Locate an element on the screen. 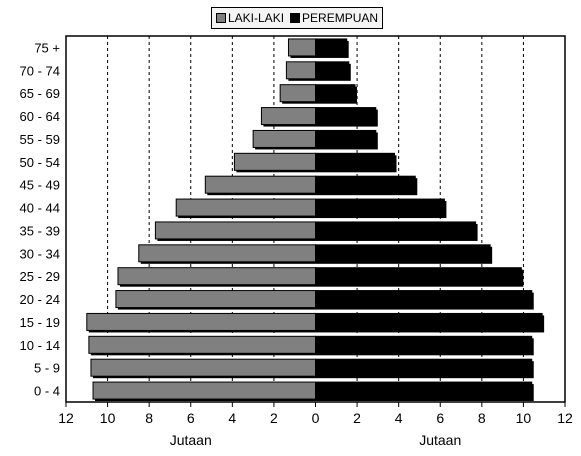  age-group-label: 50 - 54 is located at coordinates (40, 162).